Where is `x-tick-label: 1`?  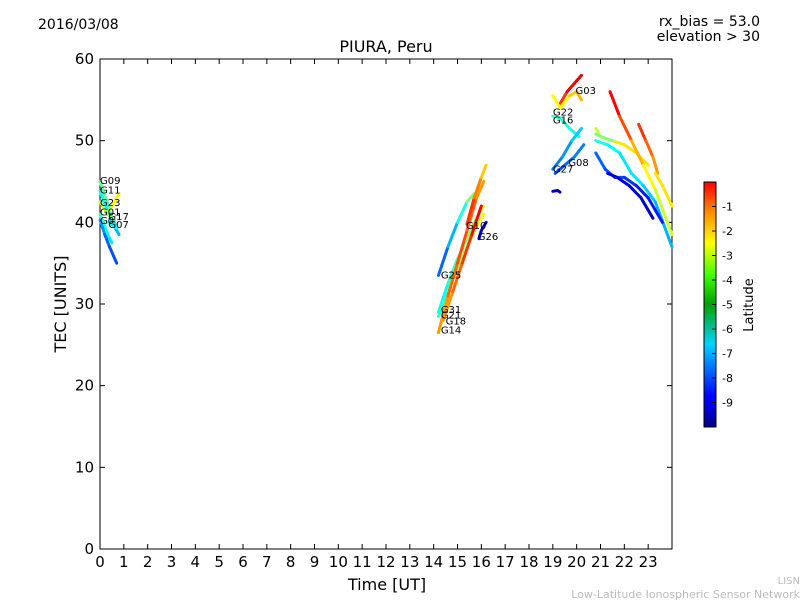
x-tick-label: 1 is located at coordinates (124, 562).